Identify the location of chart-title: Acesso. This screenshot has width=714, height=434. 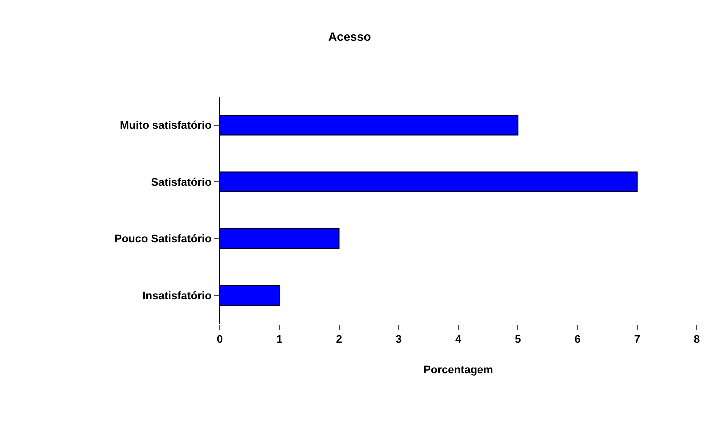
(350, 37).